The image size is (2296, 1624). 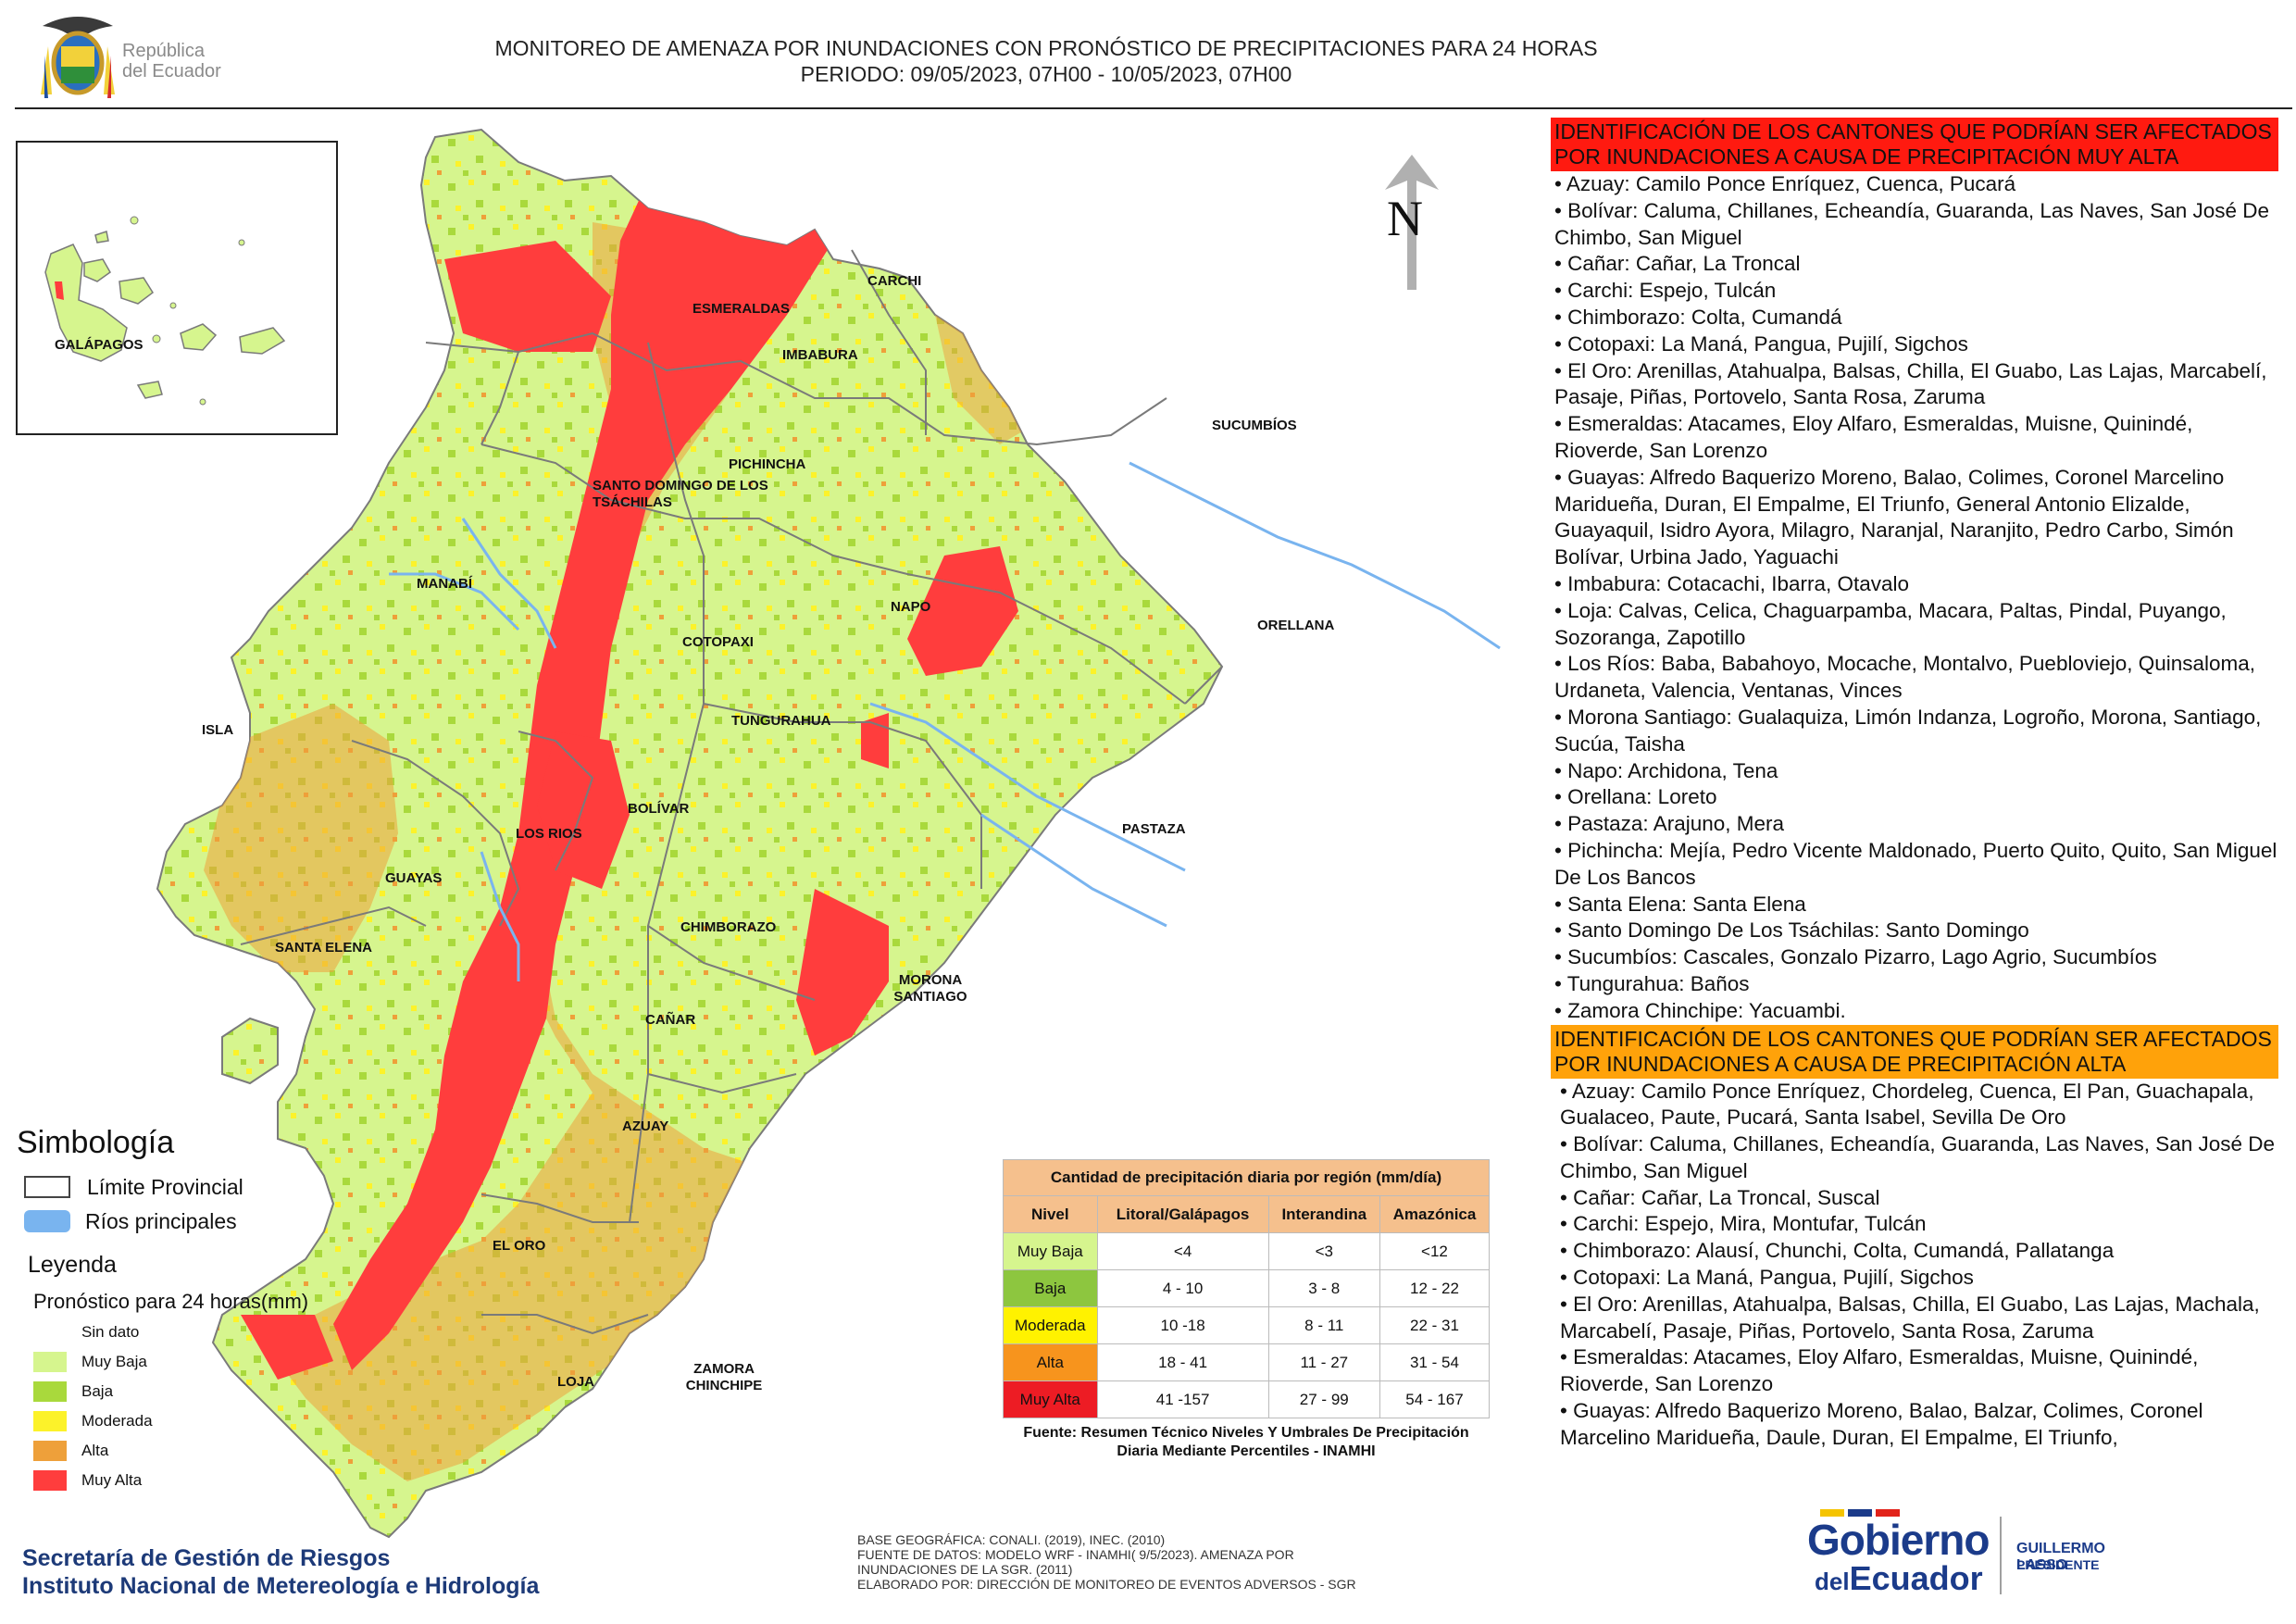 What do you see at coordinates (250, 1051) in the screenshot?
I see `isla-puna` at bounding box center [250, 1051].